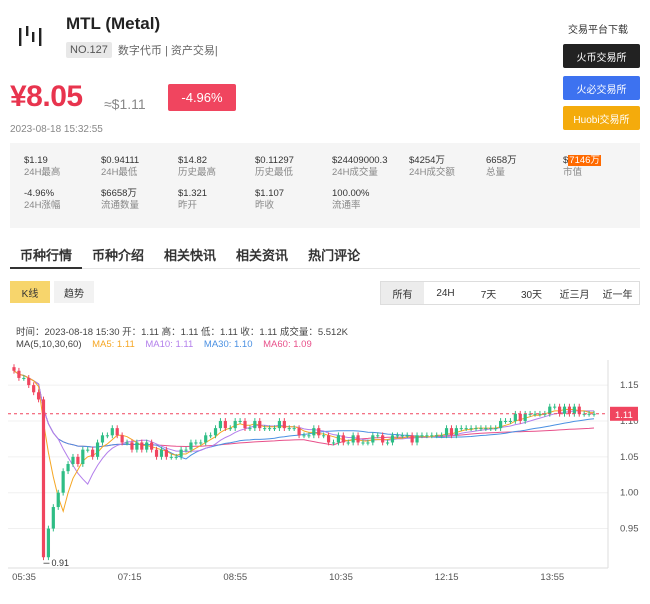  I want to click on range-1y: 近一年, so click(617, 293).